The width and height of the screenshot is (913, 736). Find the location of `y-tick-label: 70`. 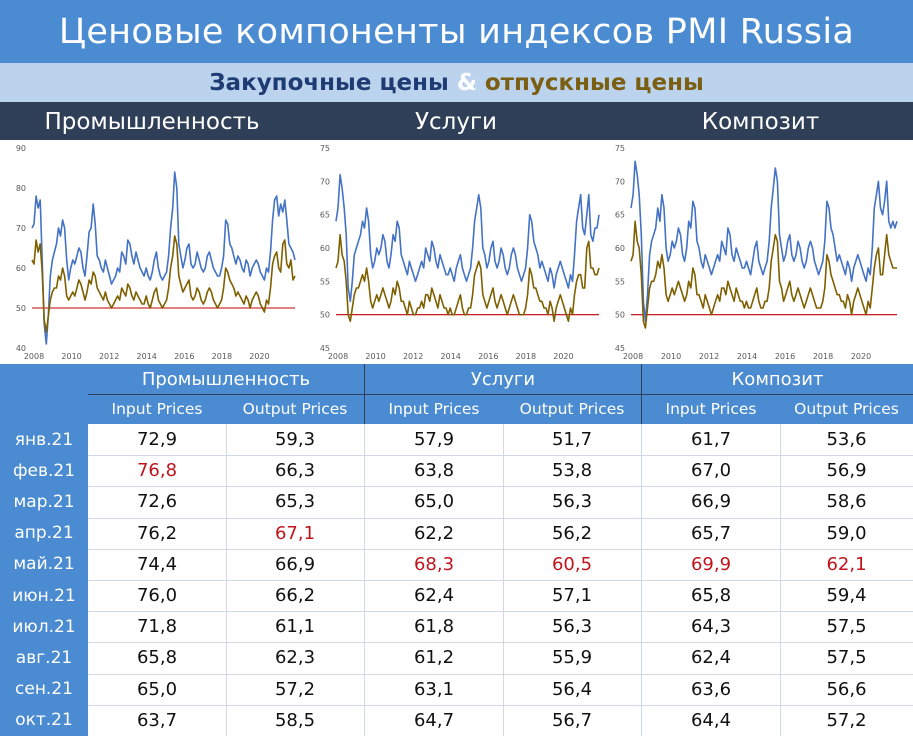

y-tick-label: 70 is located at coordinates (325, 181).